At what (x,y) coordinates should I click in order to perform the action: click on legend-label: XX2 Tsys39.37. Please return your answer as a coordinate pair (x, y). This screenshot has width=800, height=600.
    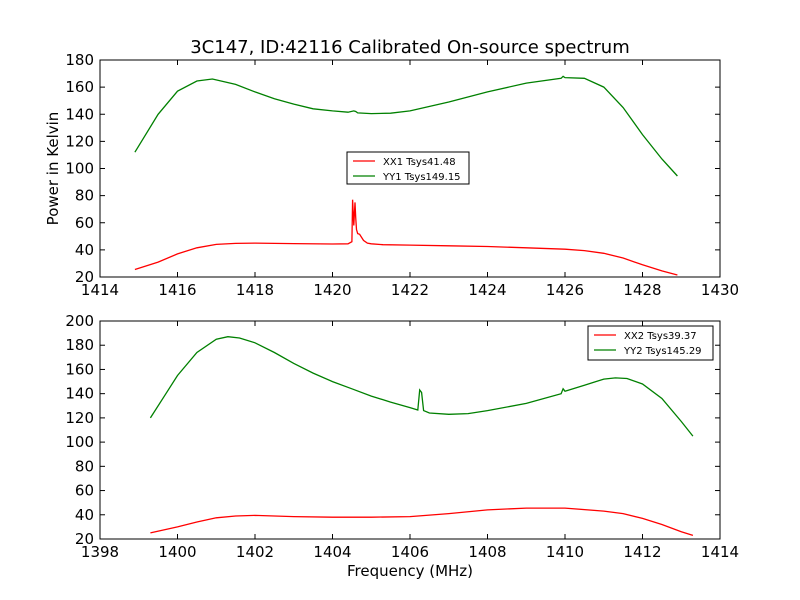
    Looking at the image, I should click on (660, 336).